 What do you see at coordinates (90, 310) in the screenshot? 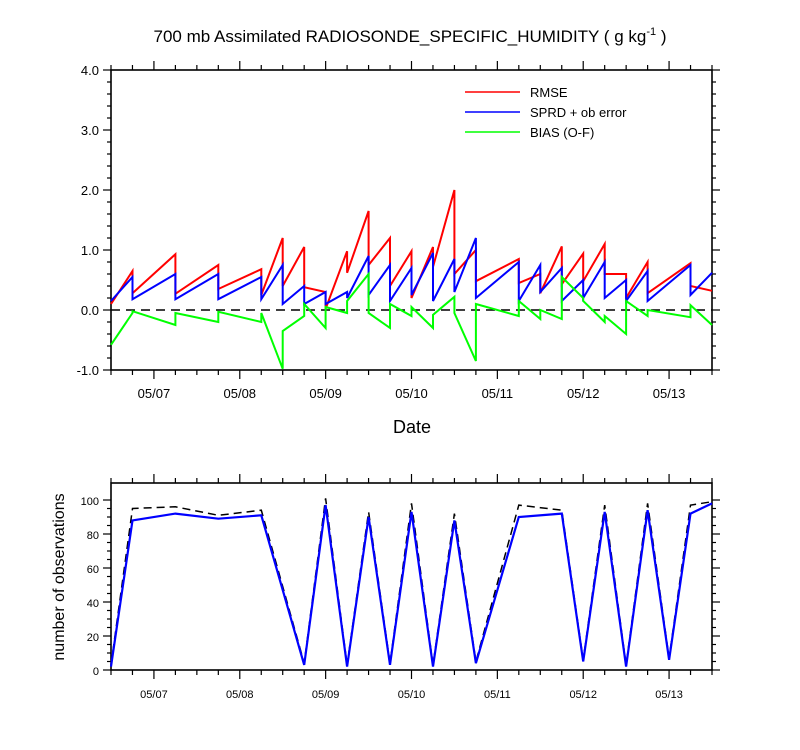
I see `y-tick-label: 0.0` at bounding box center [90, 310].